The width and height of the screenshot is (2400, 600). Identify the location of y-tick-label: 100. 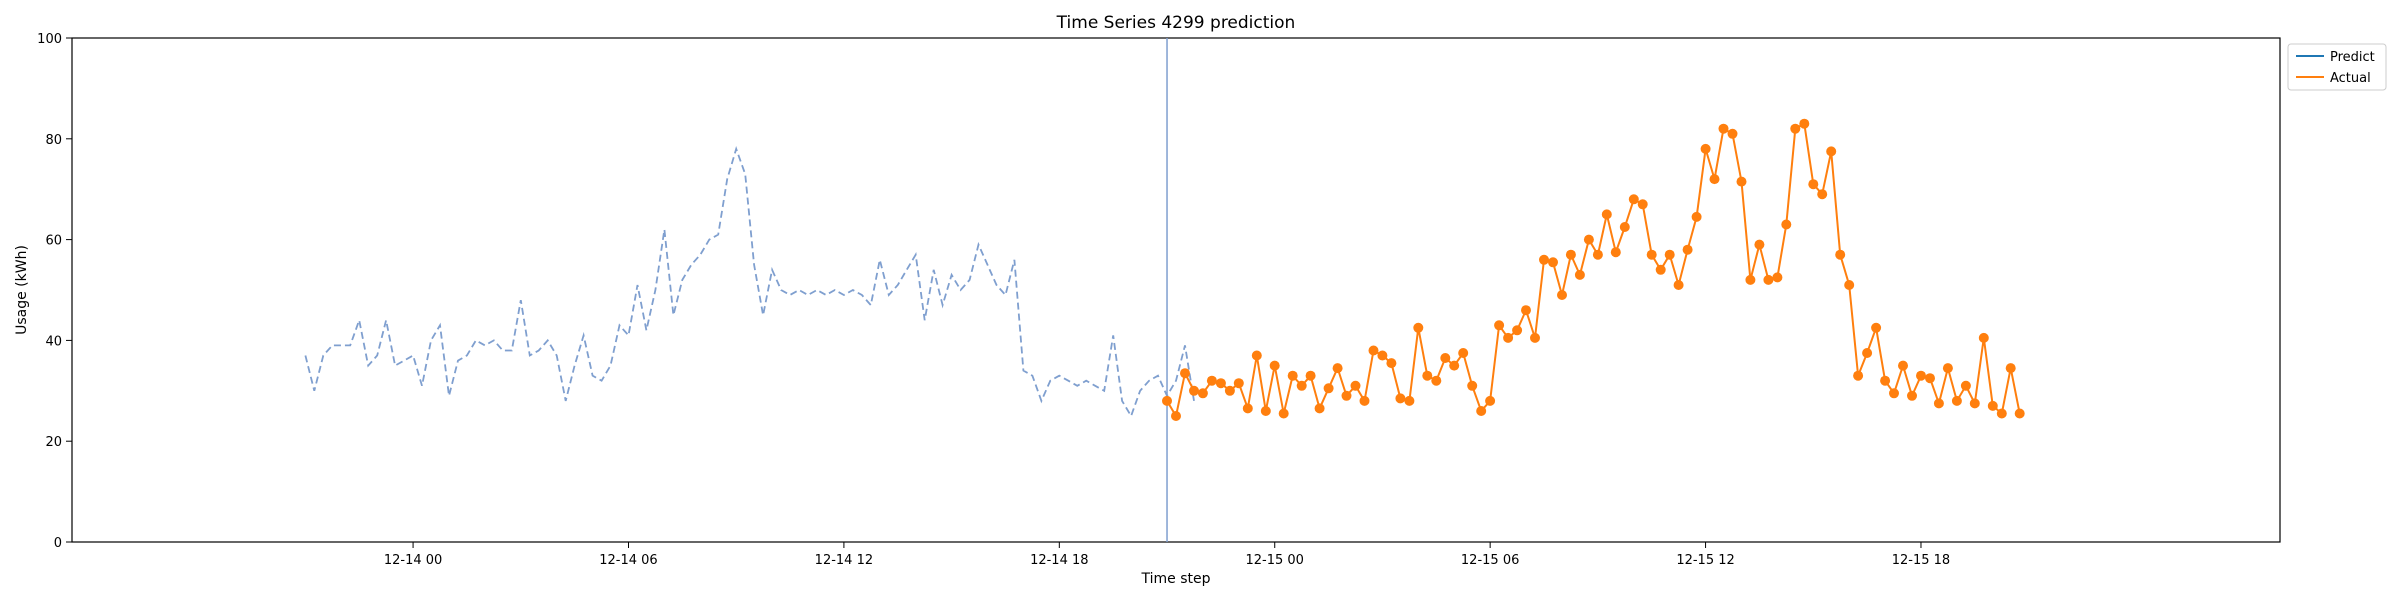
(49, 39).